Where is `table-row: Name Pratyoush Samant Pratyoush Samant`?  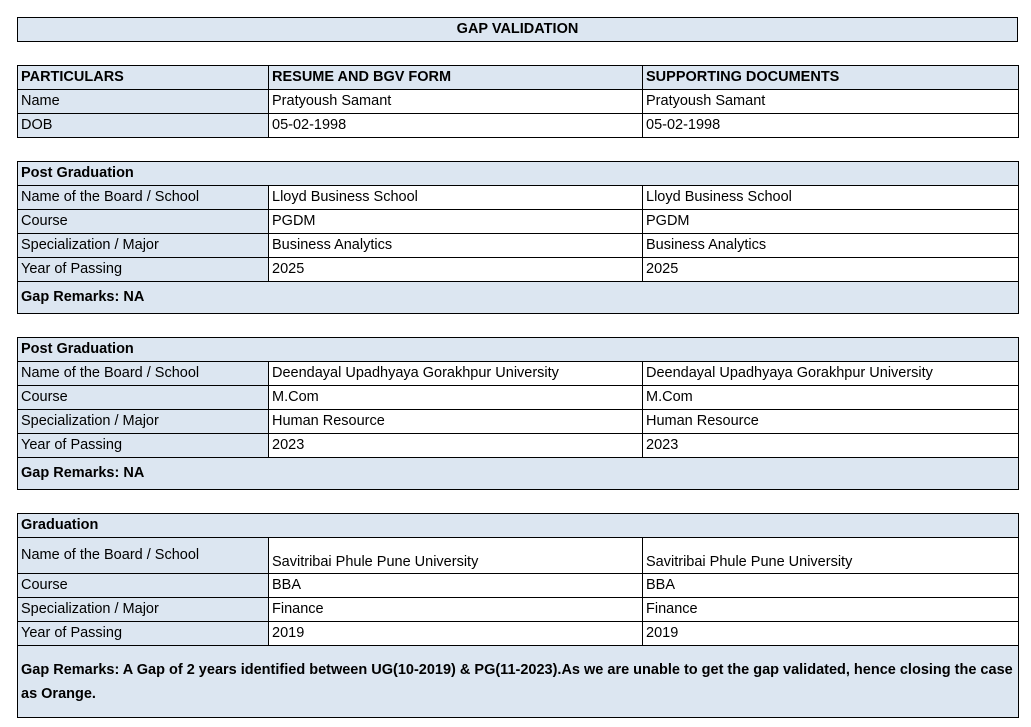 table-row: Name Pratyoush Samant Pratyoush Samant is located at coordinates (518, 101).